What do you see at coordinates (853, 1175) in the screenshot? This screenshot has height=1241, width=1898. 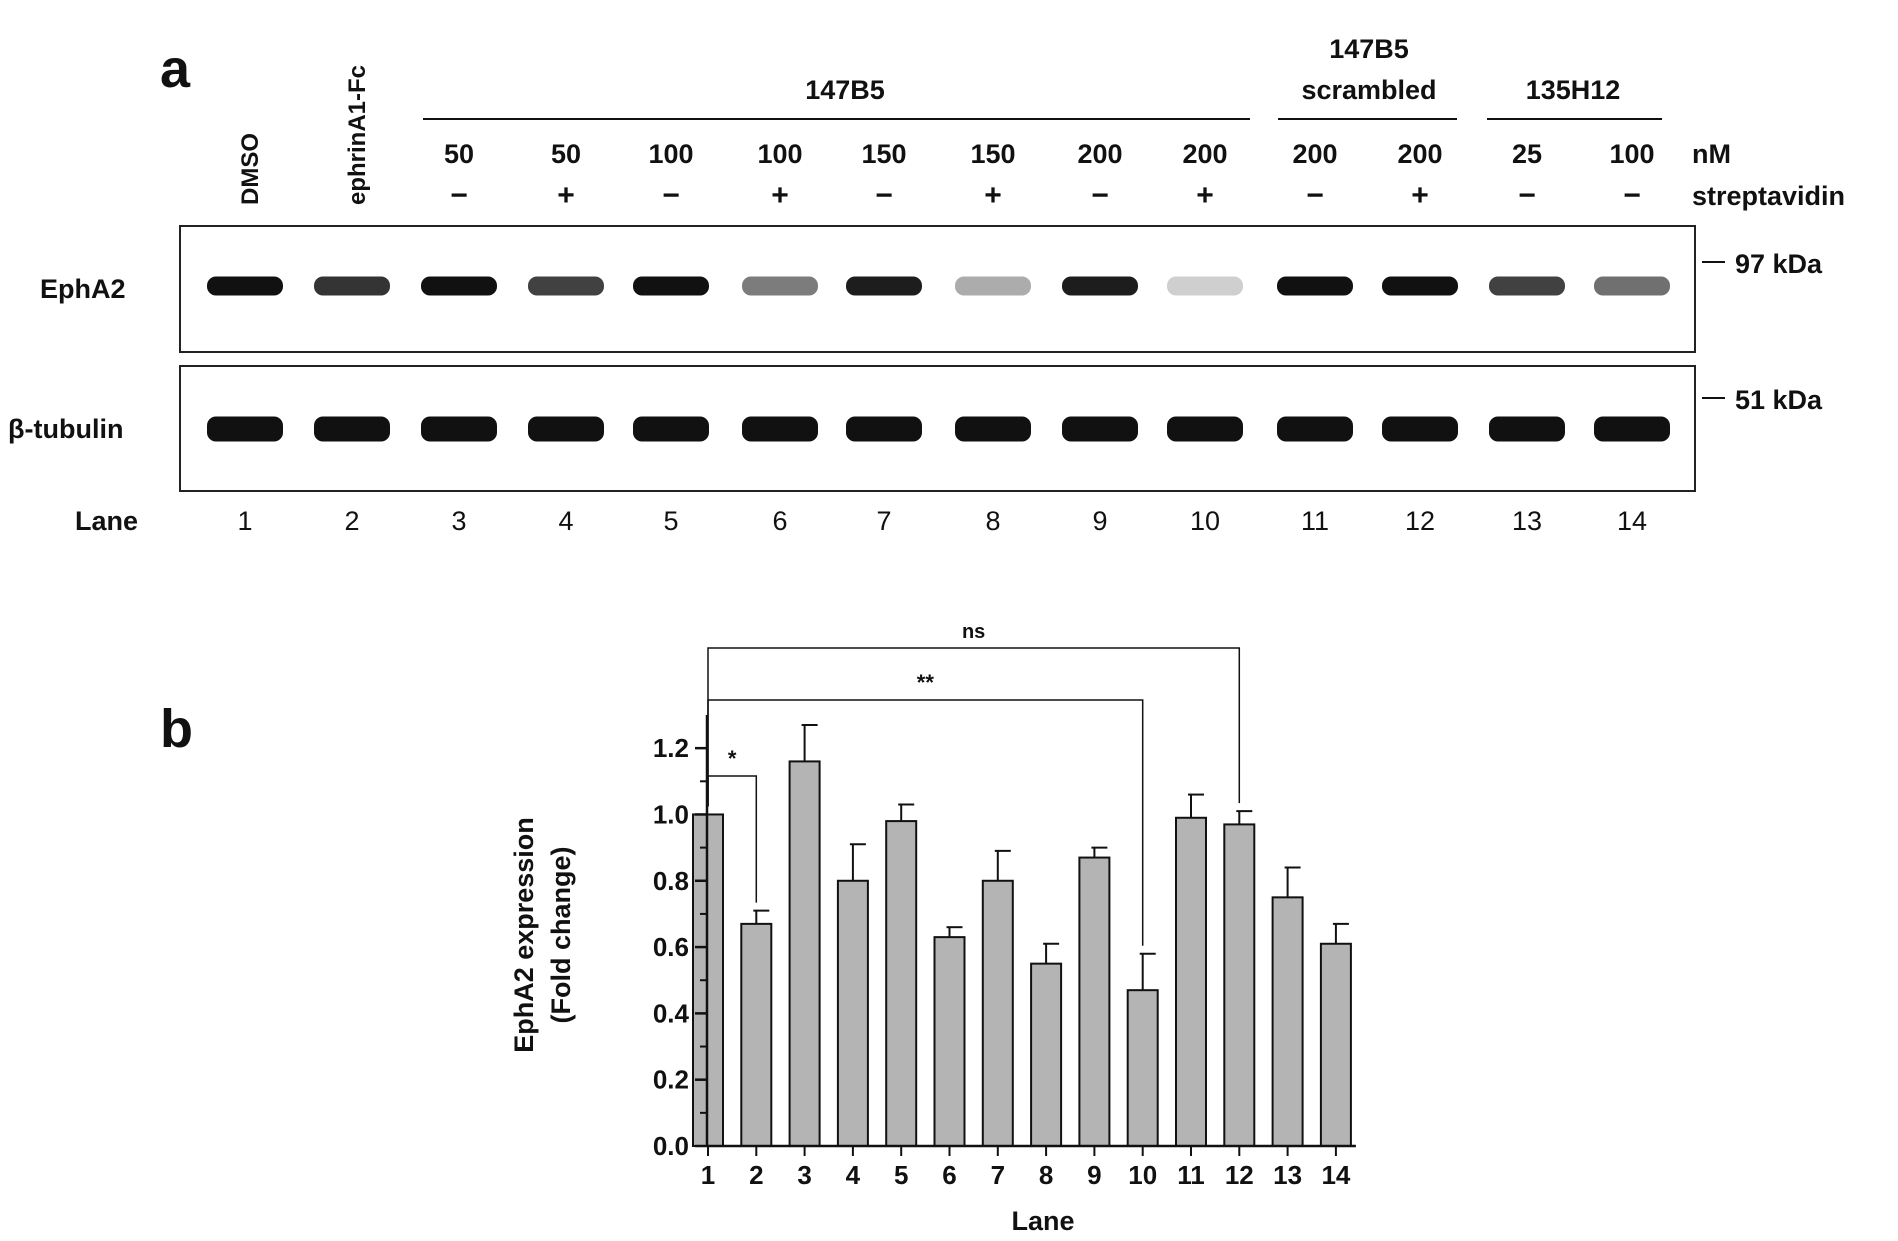 I see `x-tick-label: 4` at bounding box center [853, 1175].